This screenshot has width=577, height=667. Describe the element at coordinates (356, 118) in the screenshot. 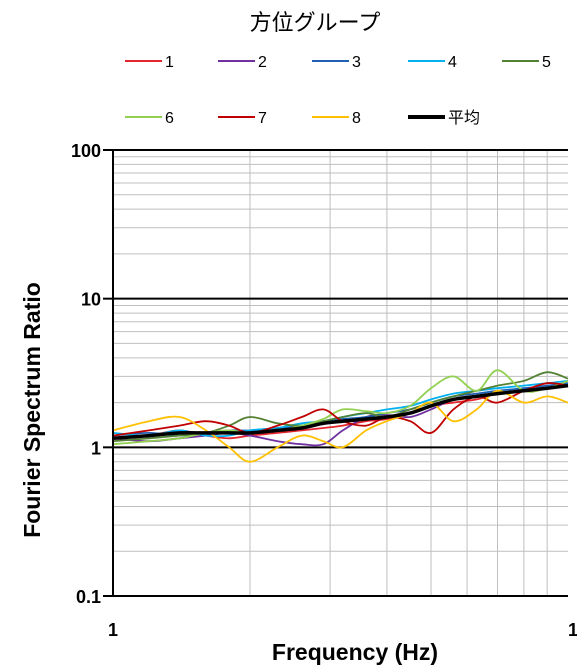

I see `legend-entry-8: 8` at that location.